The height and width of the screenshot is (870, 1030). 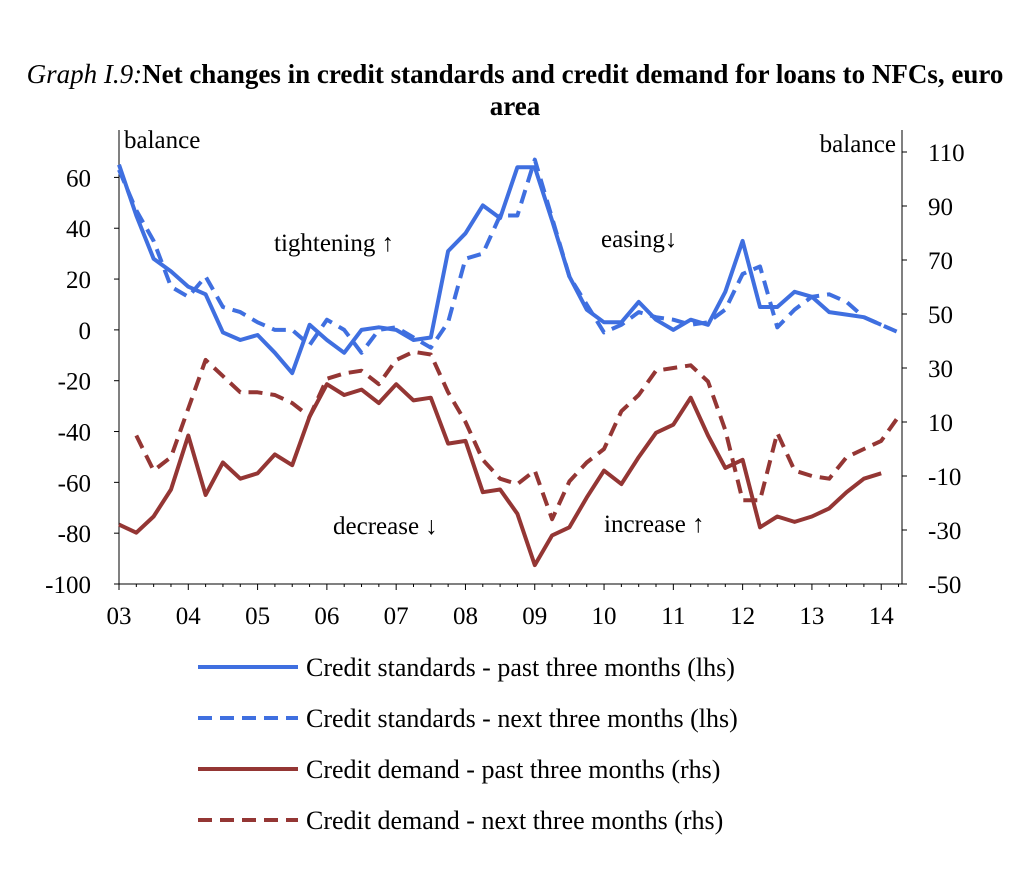 I want to click on y-left-tick-label: -40, so click(x=74, y=433).